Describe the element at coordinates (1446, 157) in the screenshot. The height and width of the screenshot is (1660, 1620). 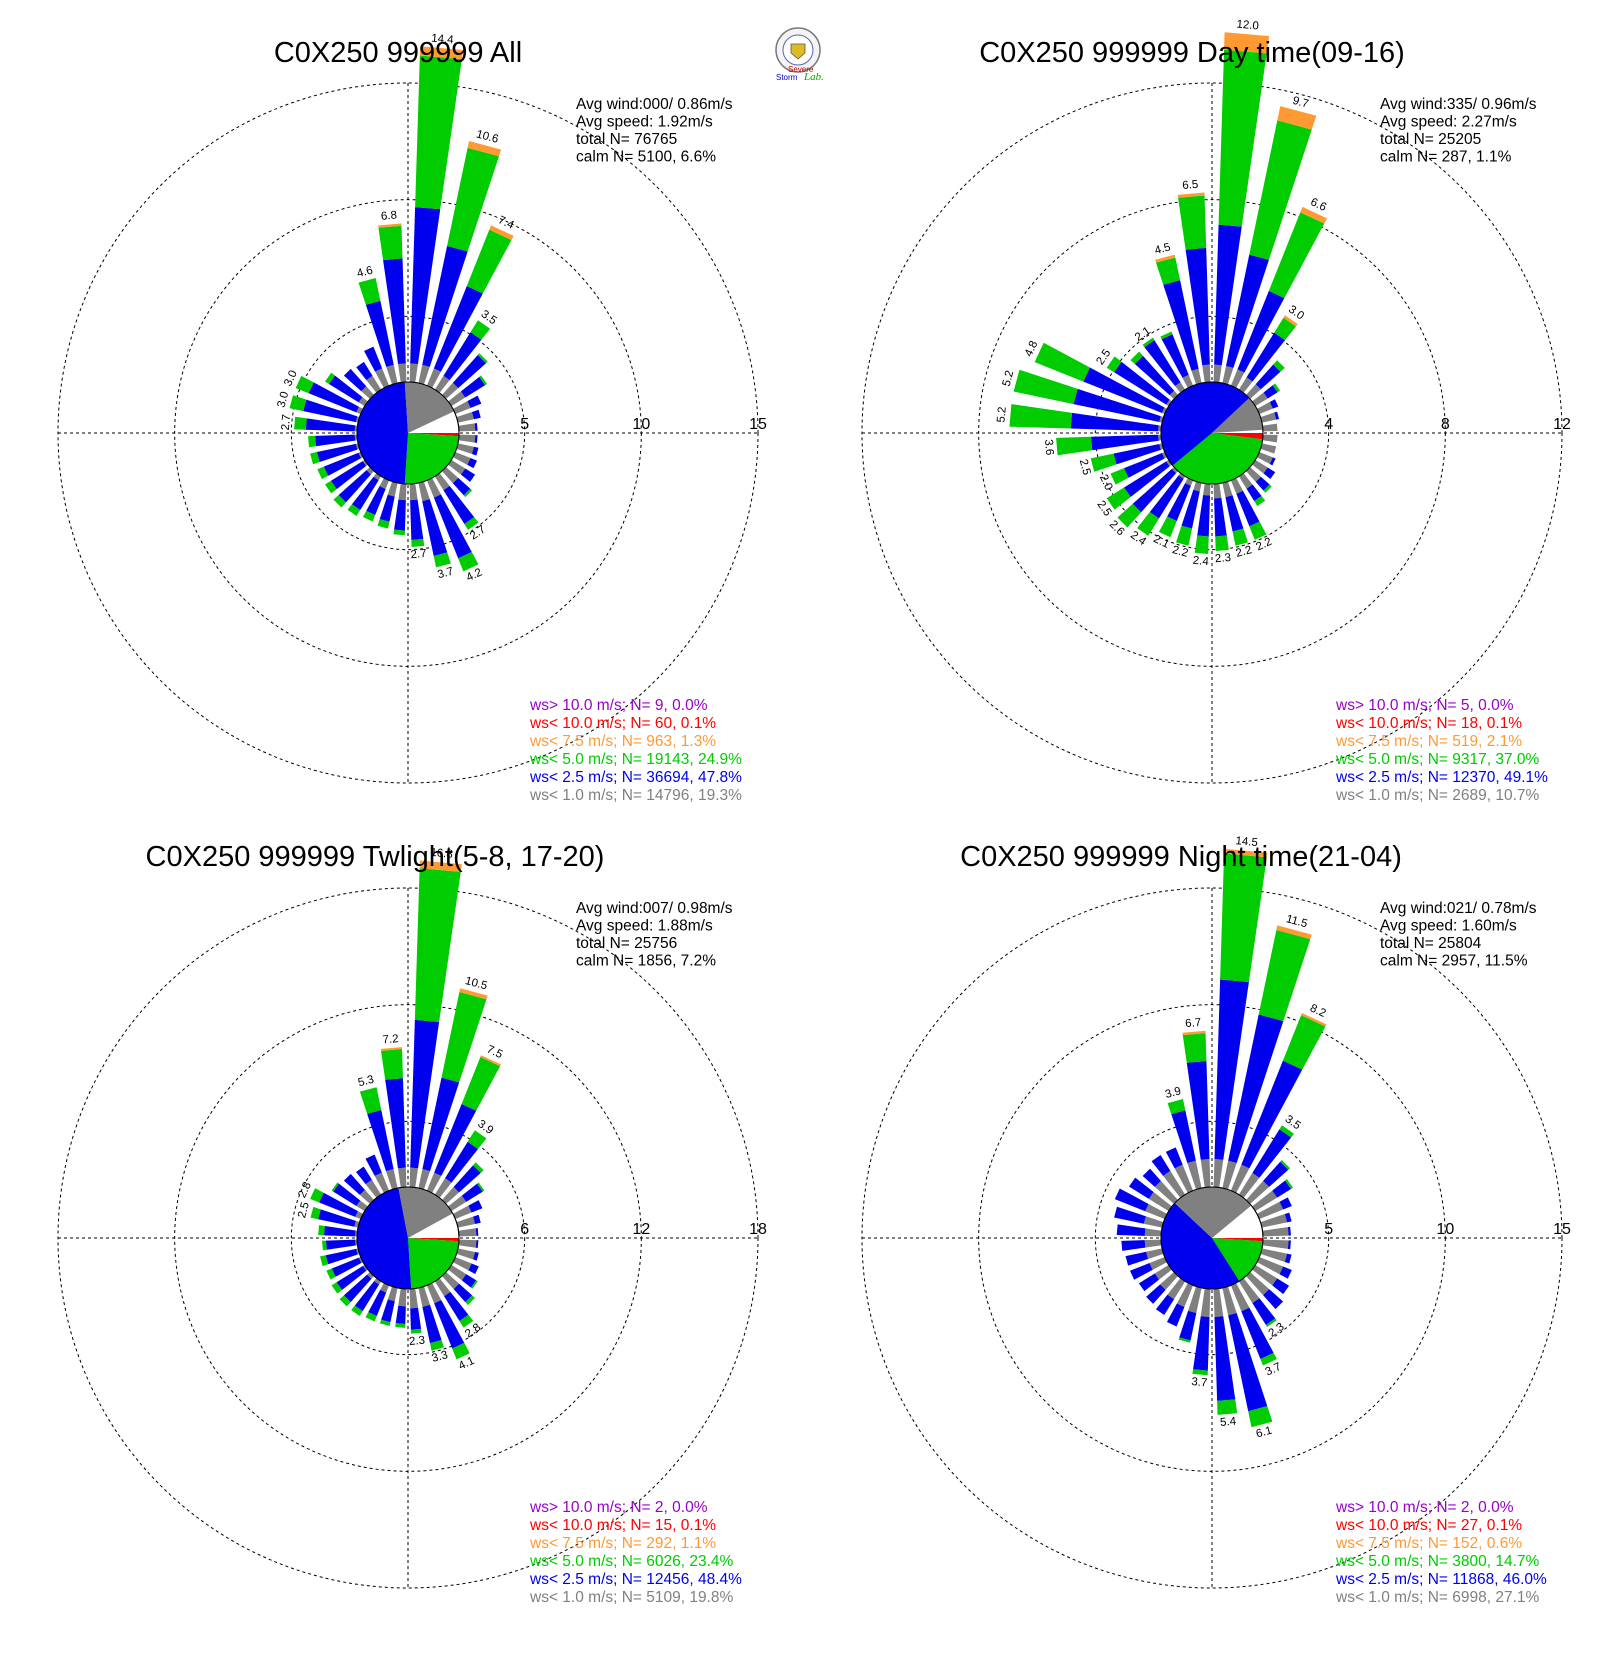
I see `stats-line: calm N= 287, 1.1%` at that location.